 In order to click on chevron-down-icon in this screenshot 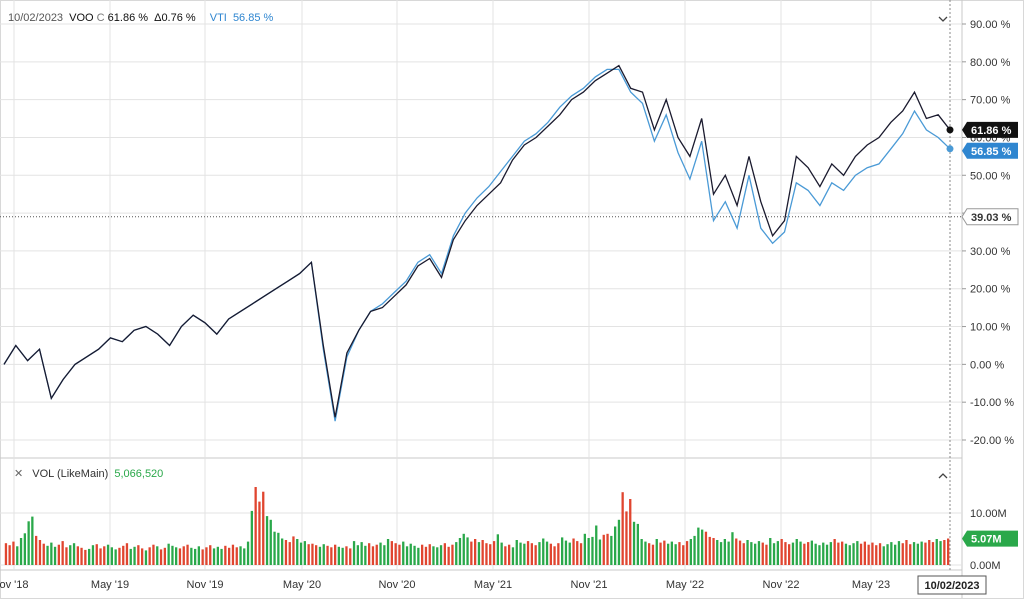, I will do `click(943, 20)`.